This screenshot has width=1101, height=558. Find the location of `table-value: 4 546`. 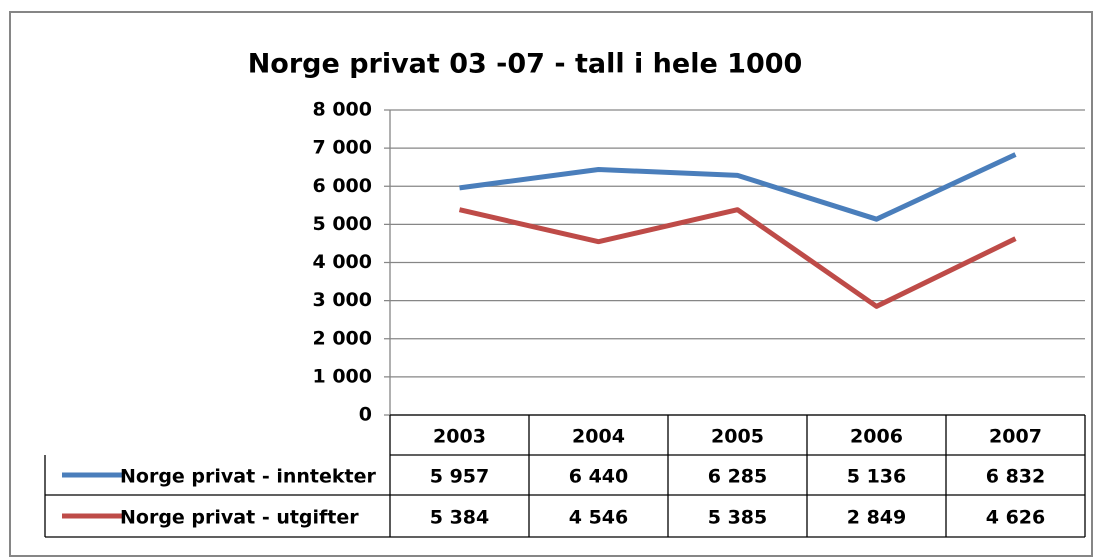

table-value: 4 546 is located at coordinates (599, 518).